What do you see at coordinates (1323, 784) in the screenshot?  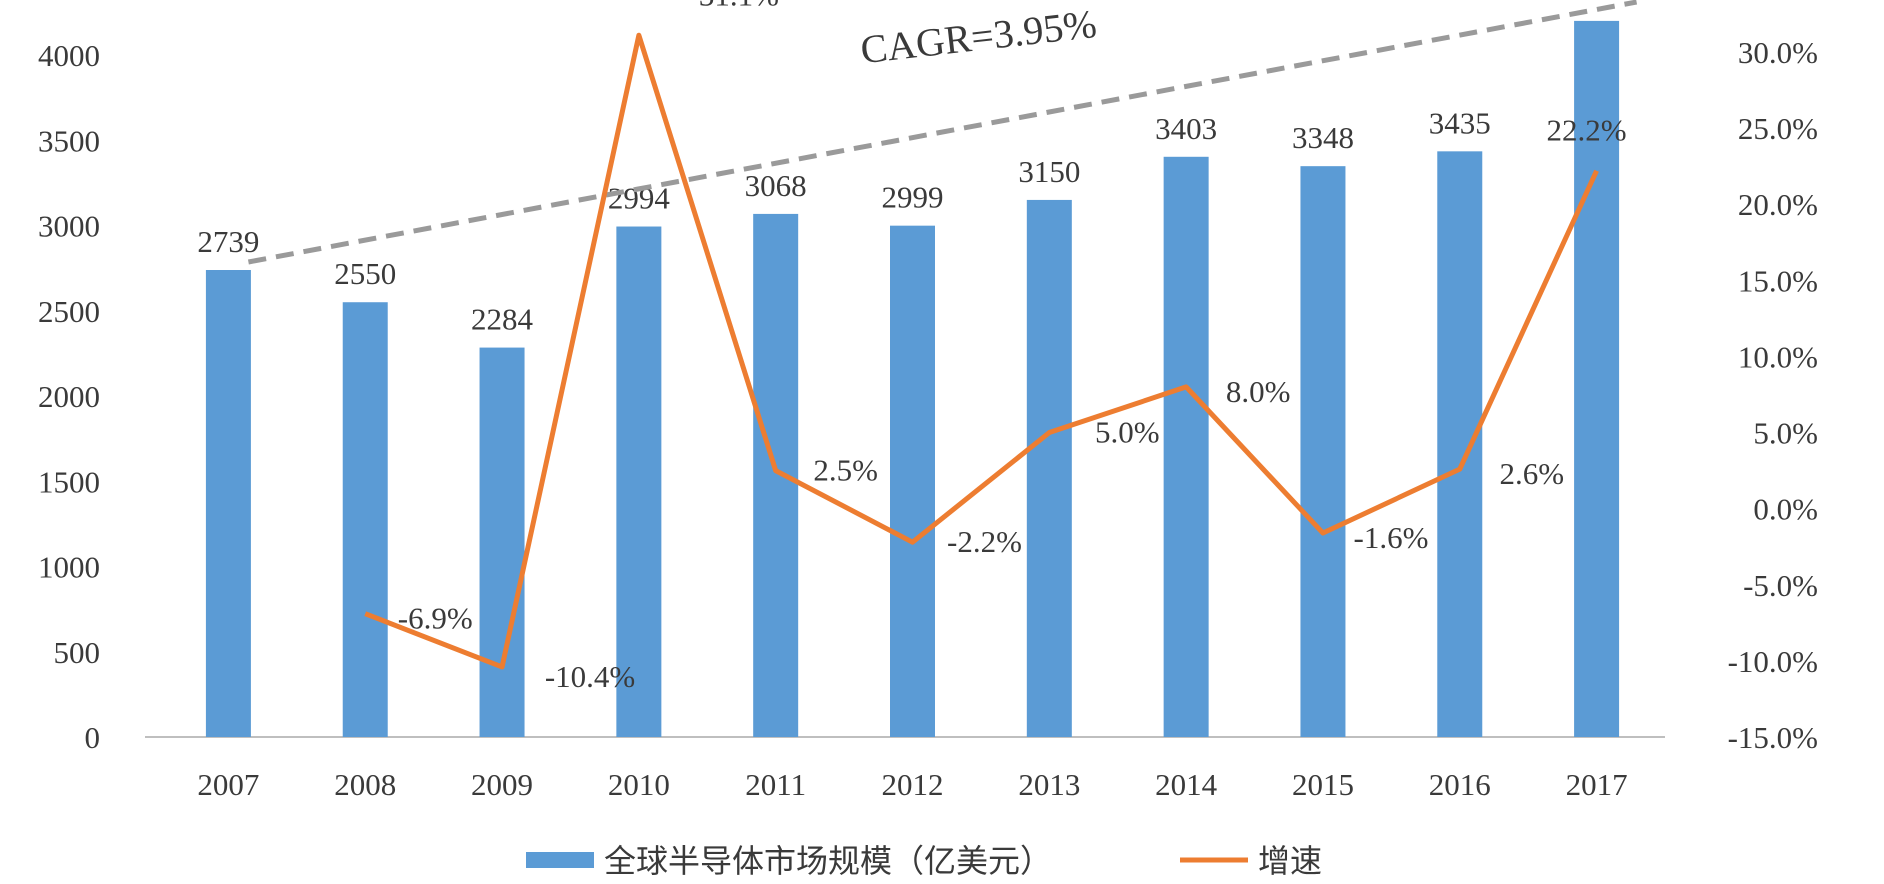 I see `x-axis-tick-label: 2015` at bounding box center [1323, 784].